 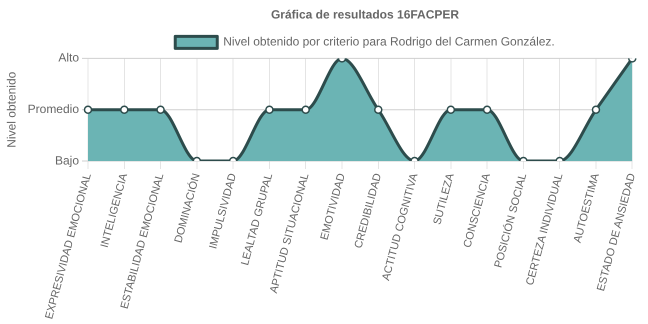 I want to click on legend-label: Nivel obtenido por criterio para Rodrigo del Carmen González., so click(x=389, y=41).